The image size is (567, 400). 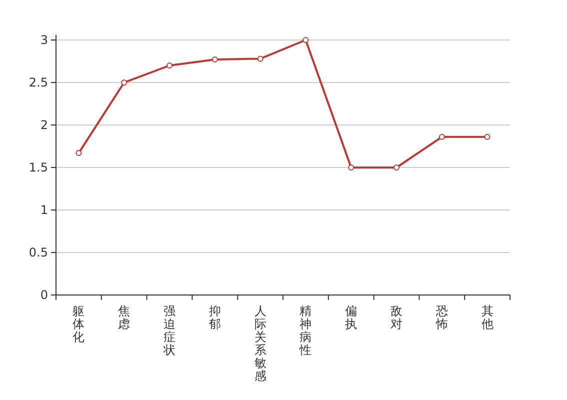 I want to click on y-tick-label: 3, so click(x=44, y=40).